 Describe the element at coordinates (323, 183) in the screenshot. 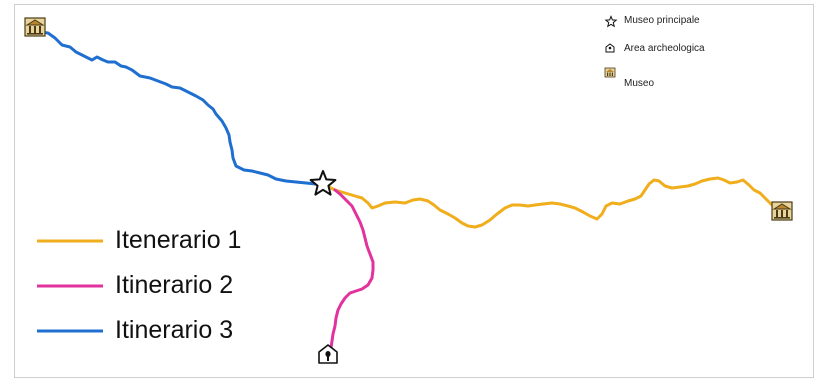

I see `main-museum-marker-icon` at that location.